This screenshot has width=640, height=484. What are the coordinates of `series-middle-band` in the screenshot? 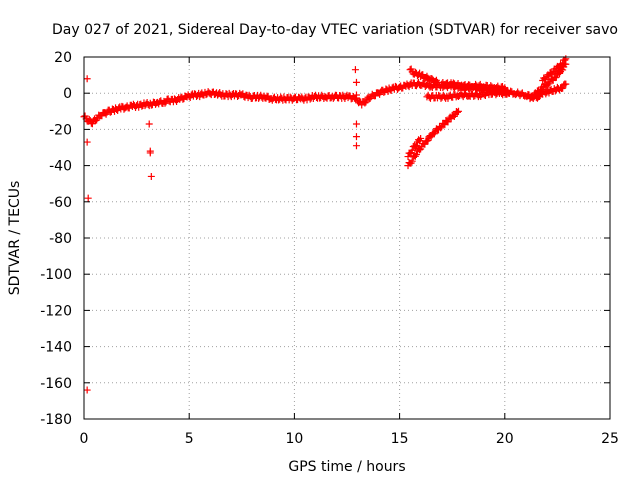 It's located at (473, 86).